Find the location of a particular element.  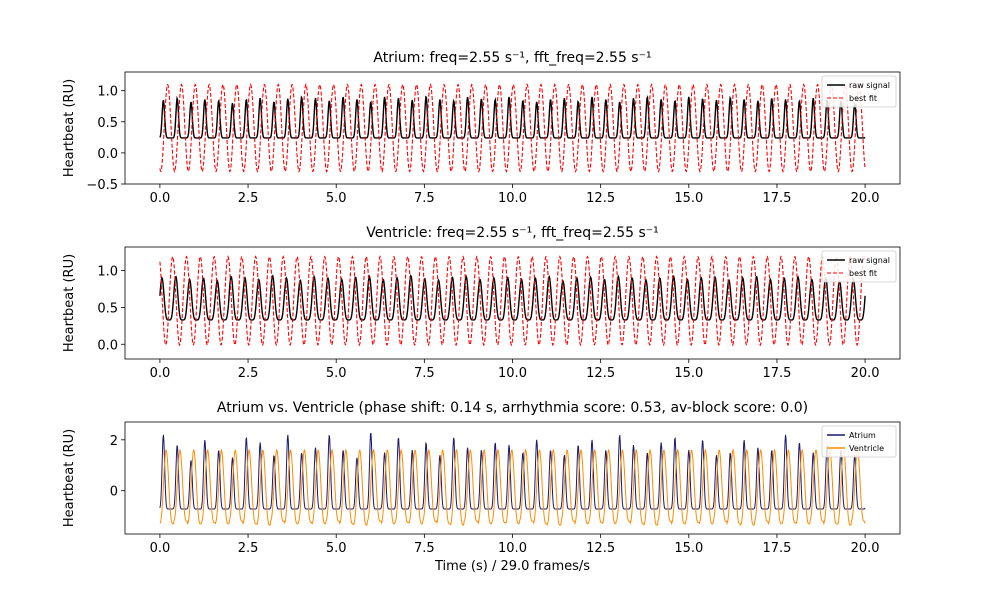

series-line-ventricle is located at coordinates (512, 487).